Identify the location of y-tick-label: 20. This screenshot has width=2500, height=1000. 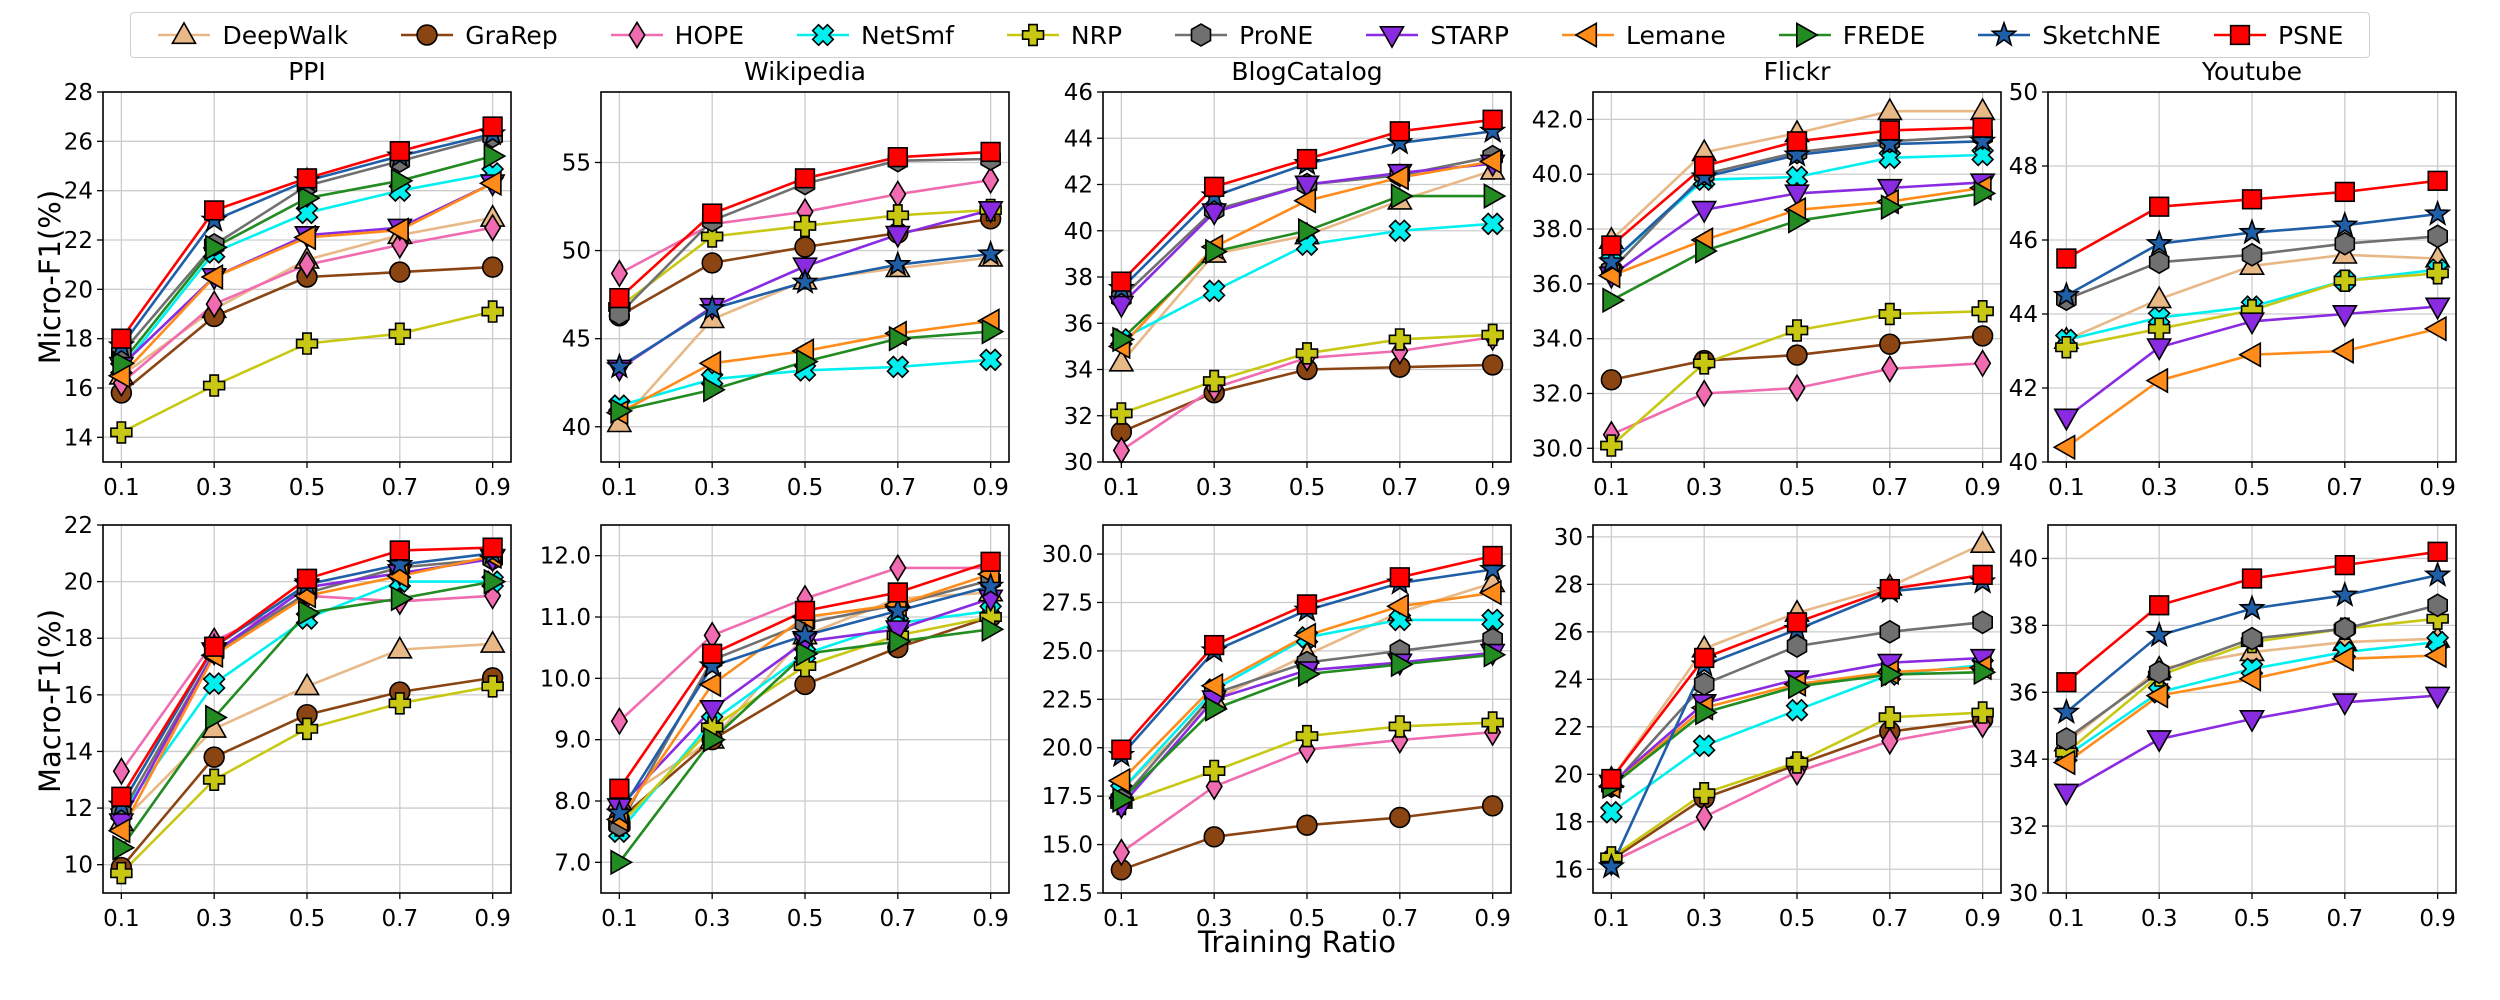
(1568, 775).